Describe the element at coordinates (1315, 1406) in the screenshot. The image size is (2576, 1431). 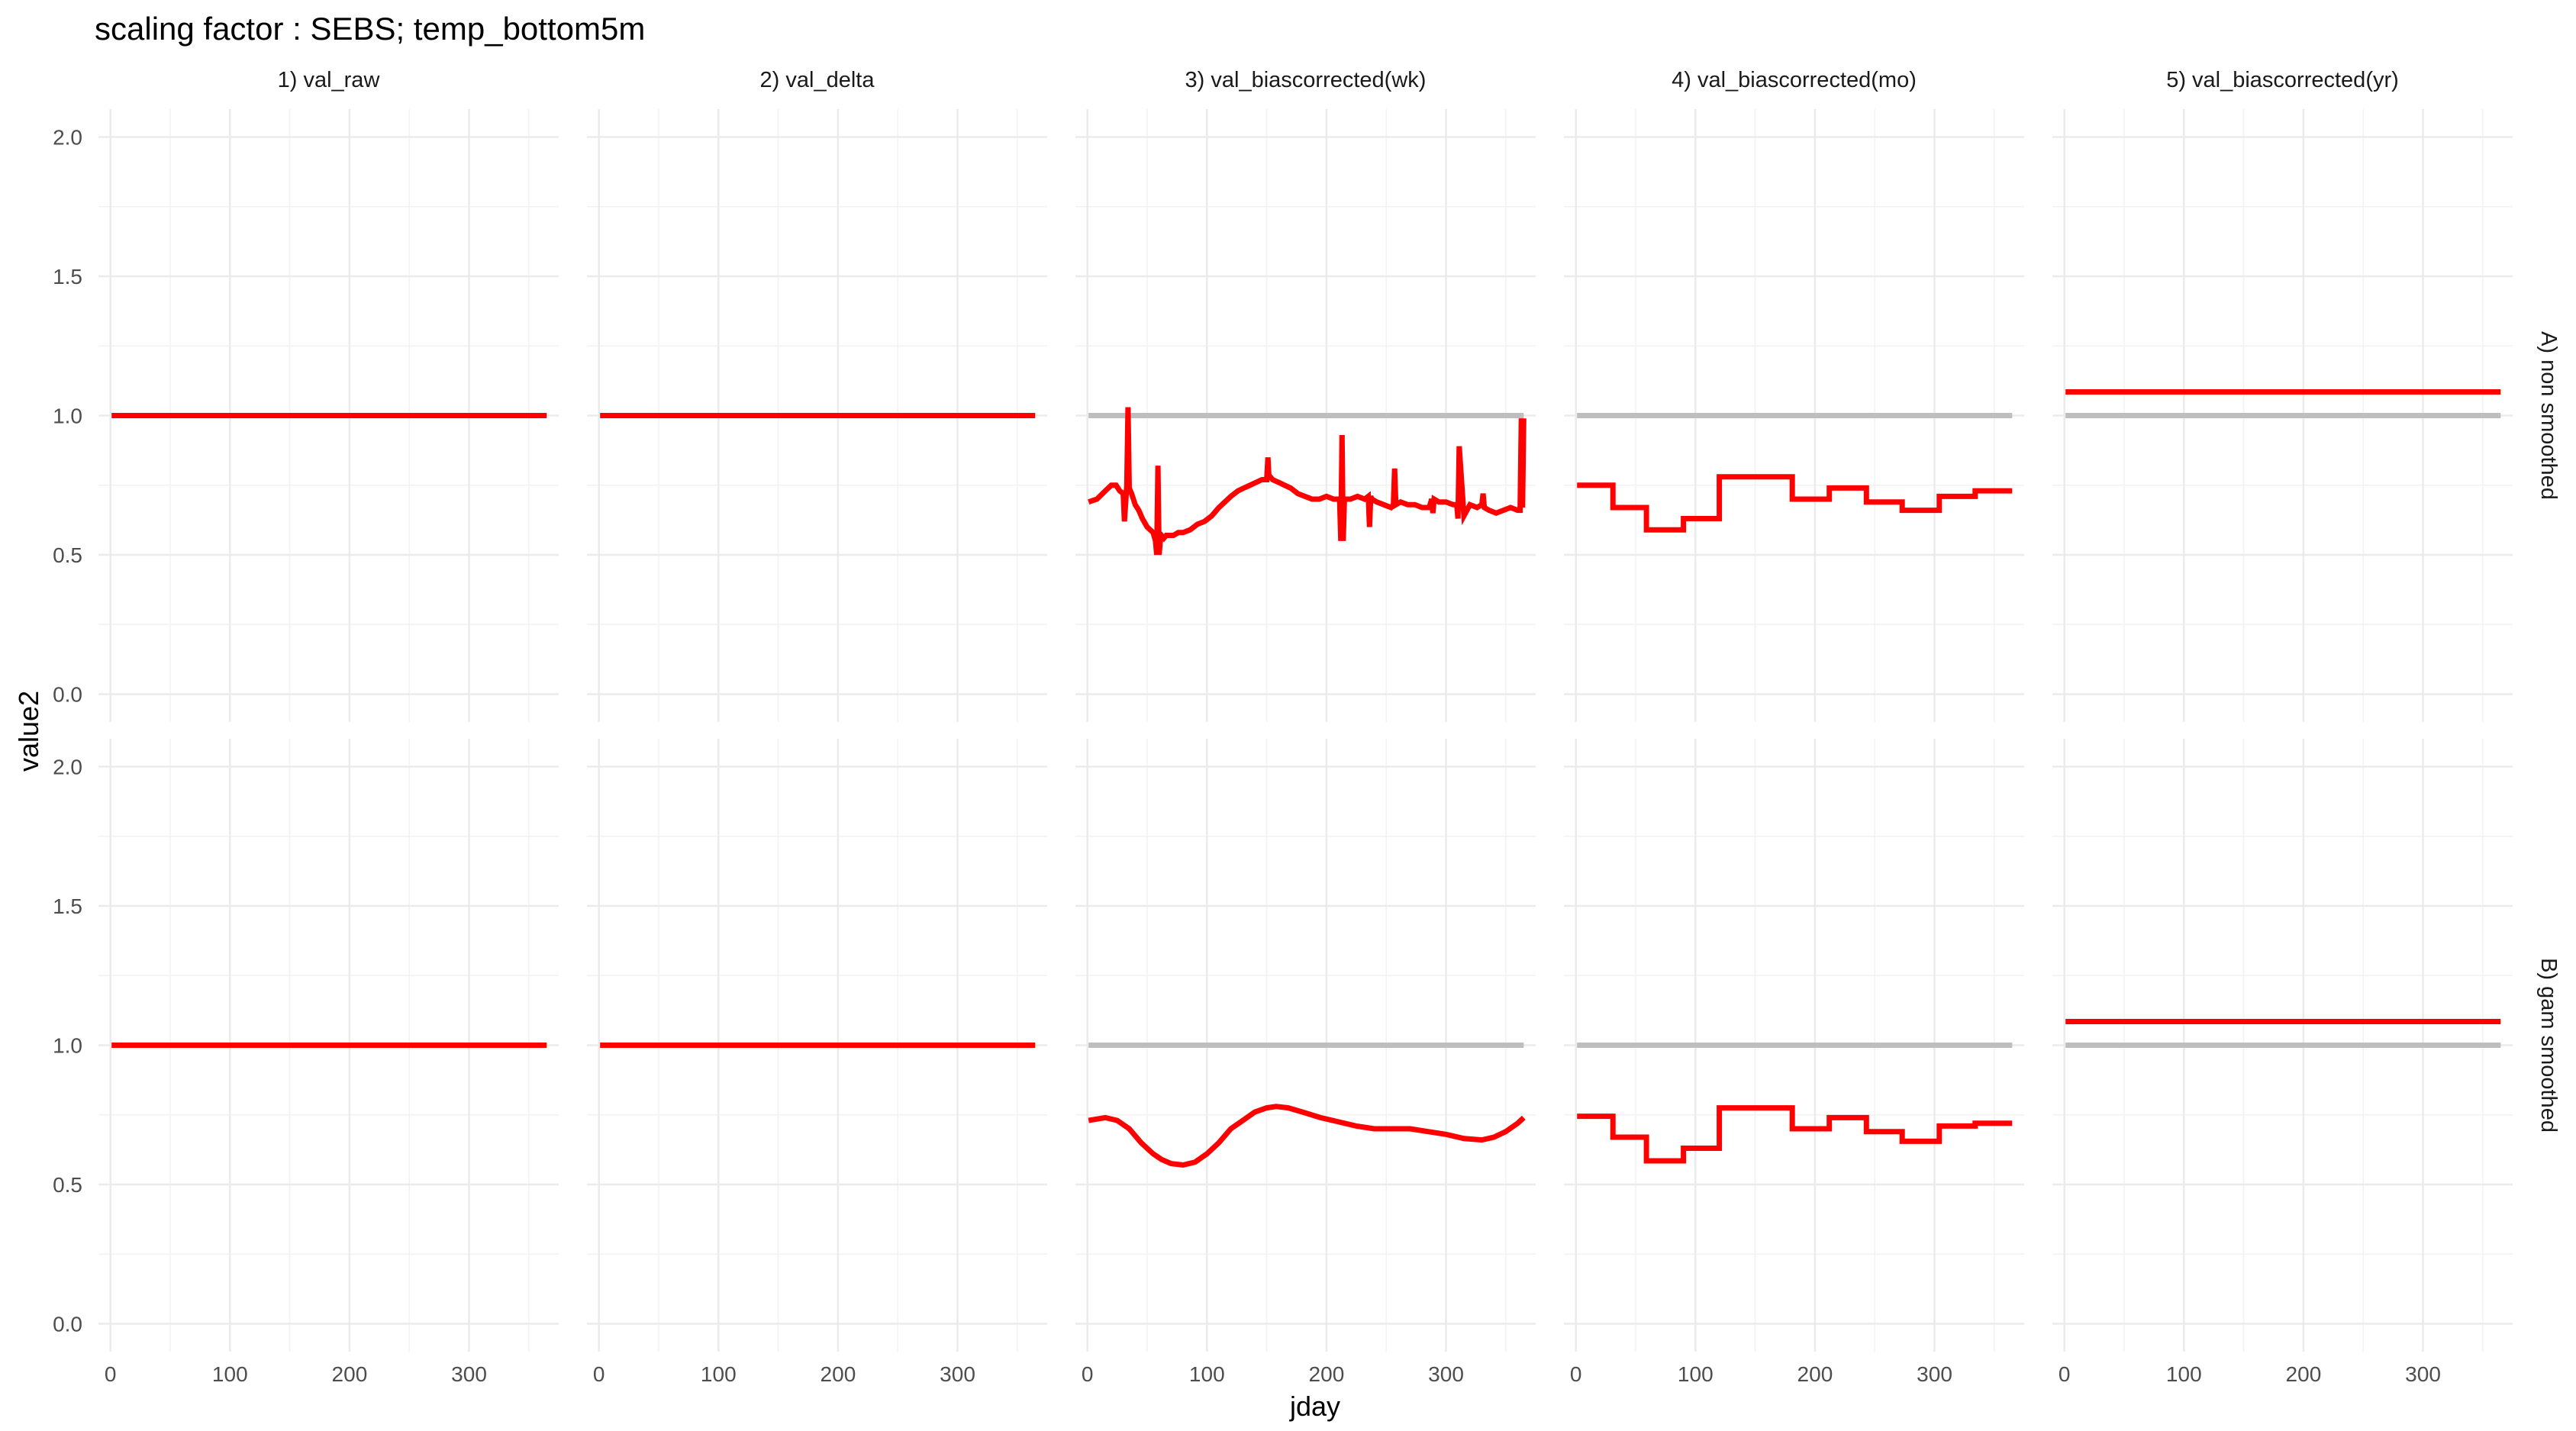
I see `x-axis-title: jday` at that location.